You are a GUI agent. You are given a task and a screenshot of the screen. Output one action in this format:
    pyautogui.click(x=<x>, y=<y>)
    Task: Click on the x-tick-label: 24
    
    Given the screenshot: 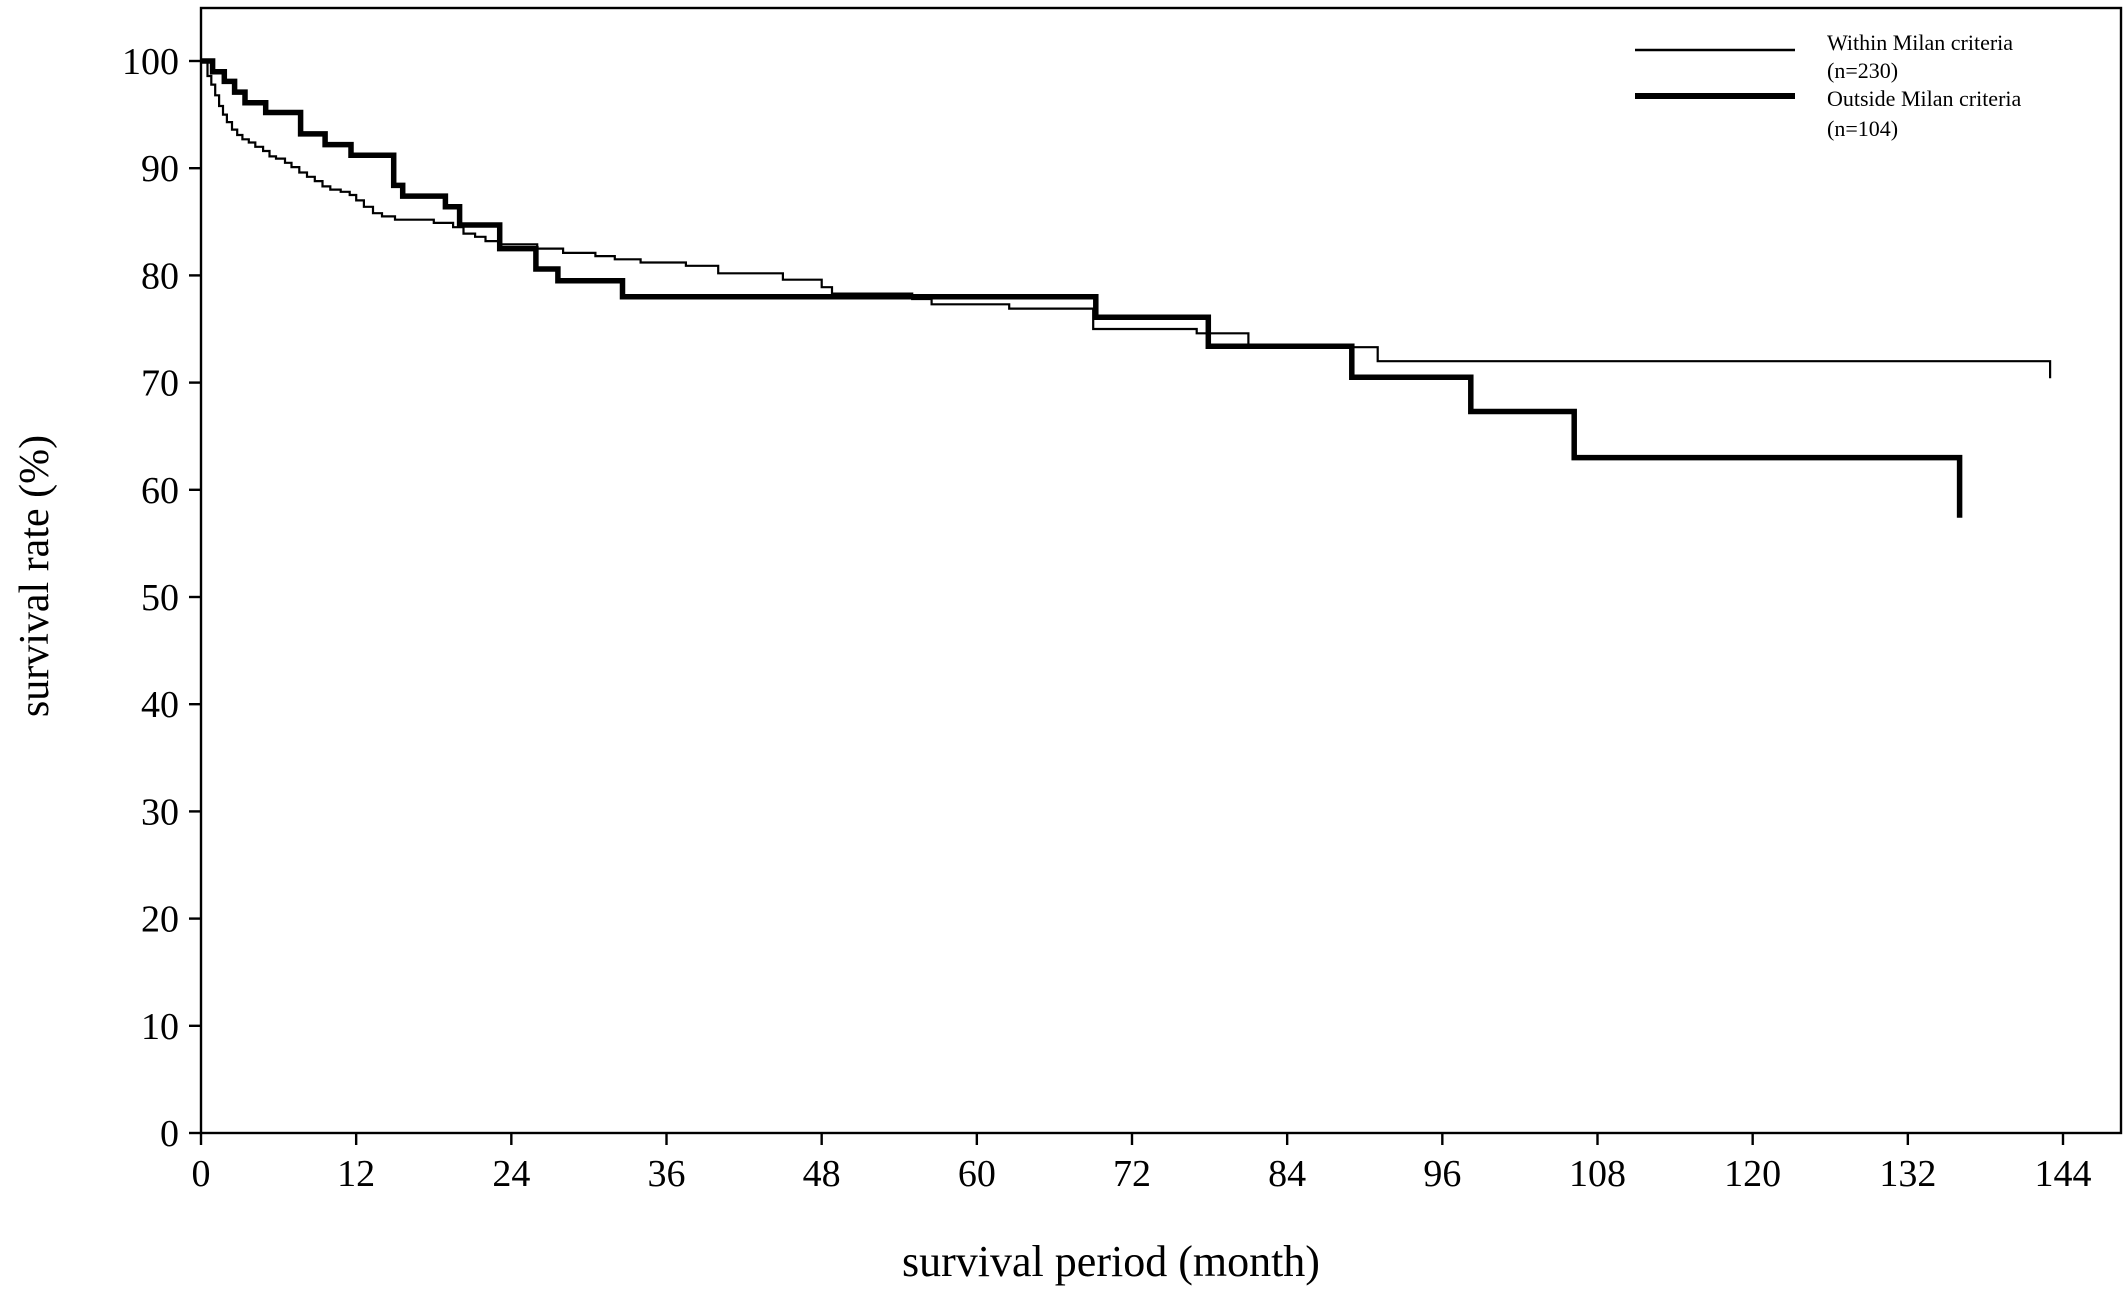 What is the action you would take?
    pyautogui.click(x=511, y=1174)
    